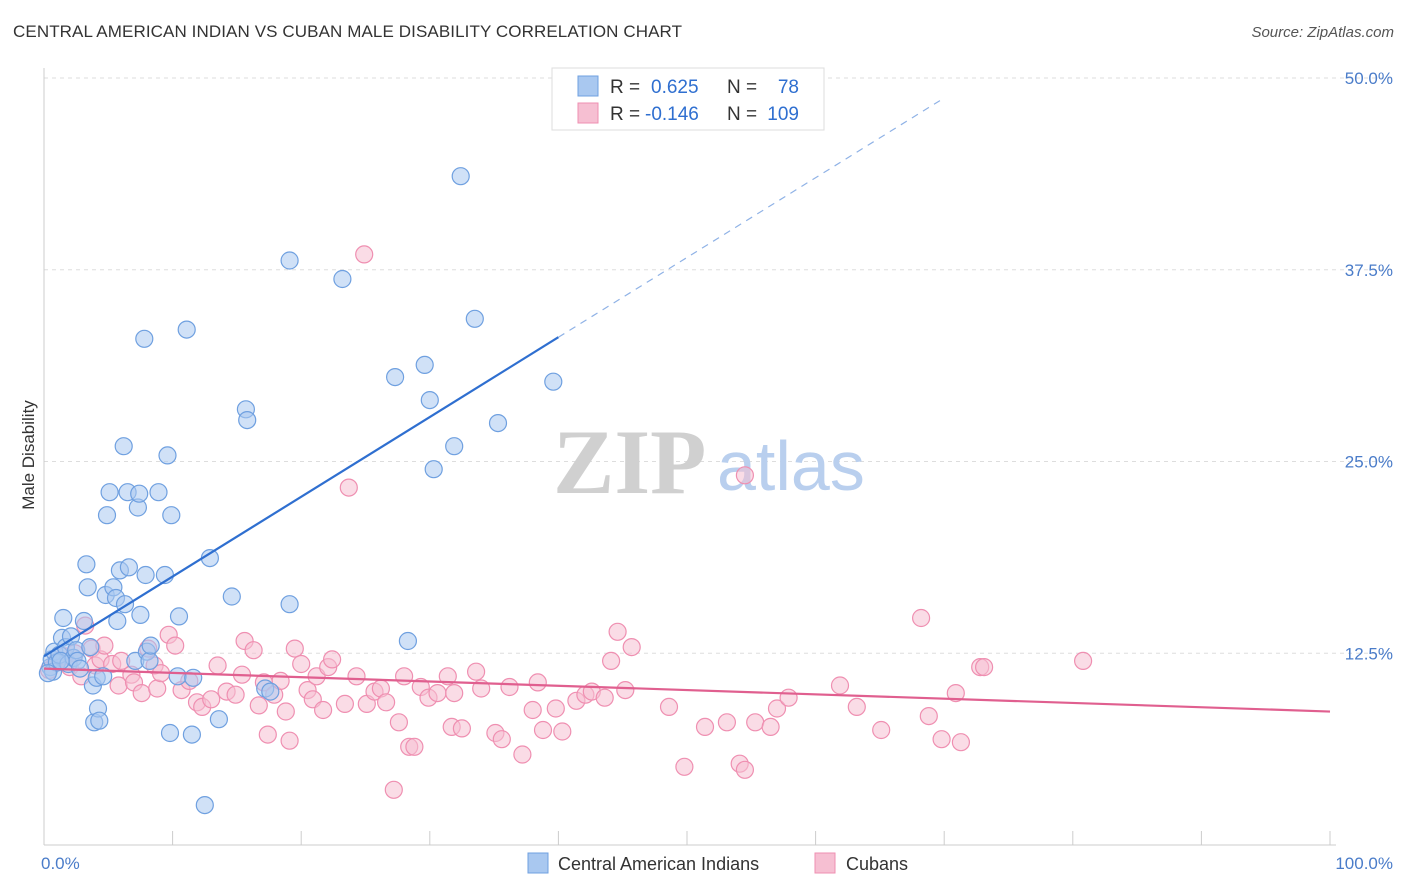 The width and height of the screenshot is (1406, 892). What do you see at coordinates (1322, 32) in the screenshot?
I see `chart-source: Source: ZipAtlas.com` at bounding box center [1322, 32].